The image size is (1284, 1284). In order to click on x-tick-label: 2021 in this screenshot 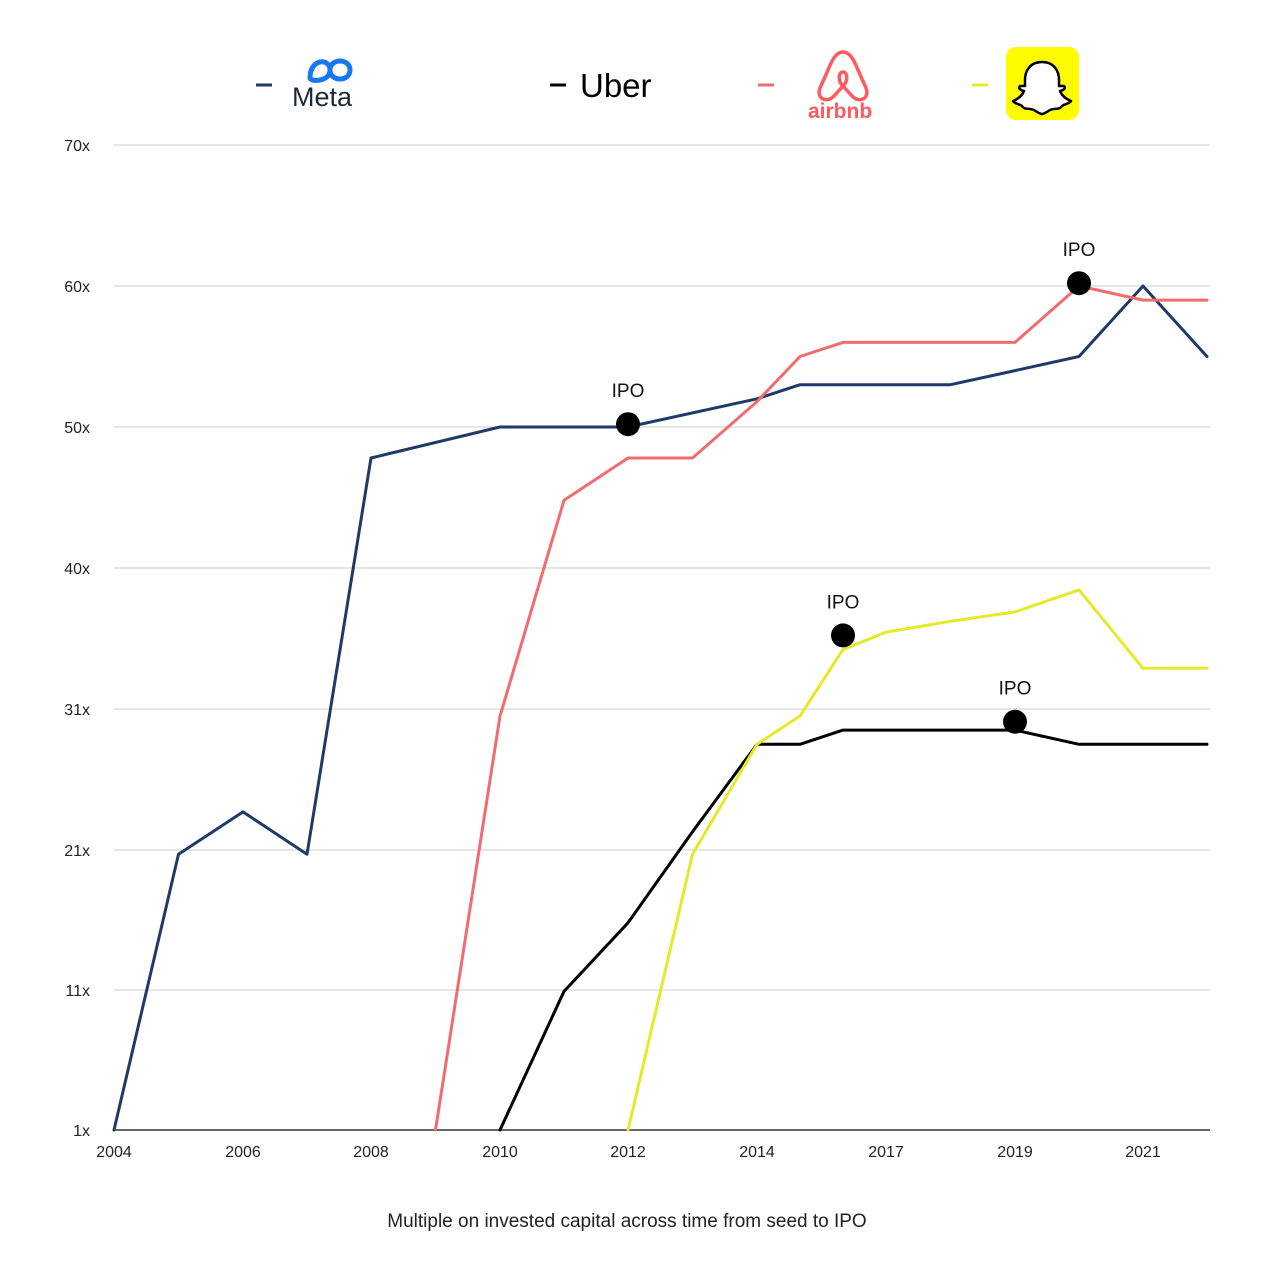, I will do `click(1143, 1152)`.